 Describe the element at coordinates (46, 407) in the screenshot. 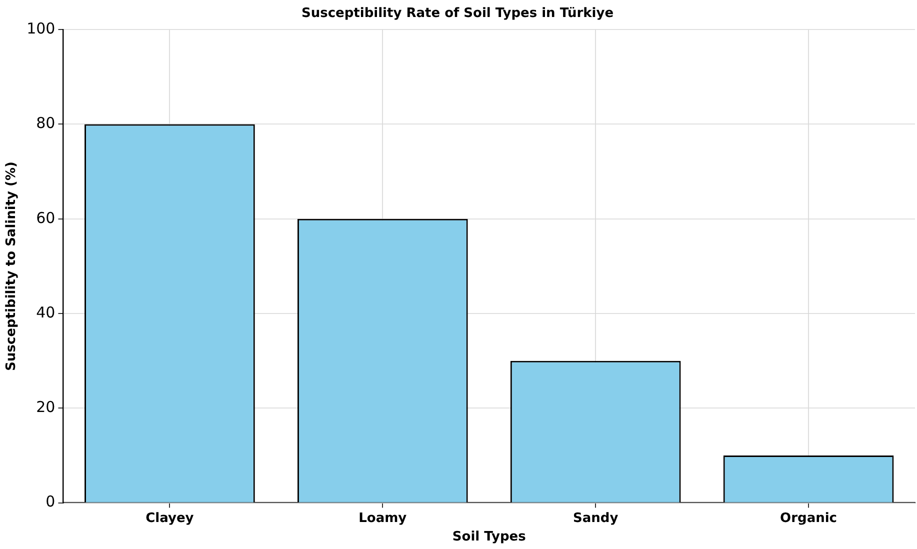

I see `y-tick-label: 20` at that location.